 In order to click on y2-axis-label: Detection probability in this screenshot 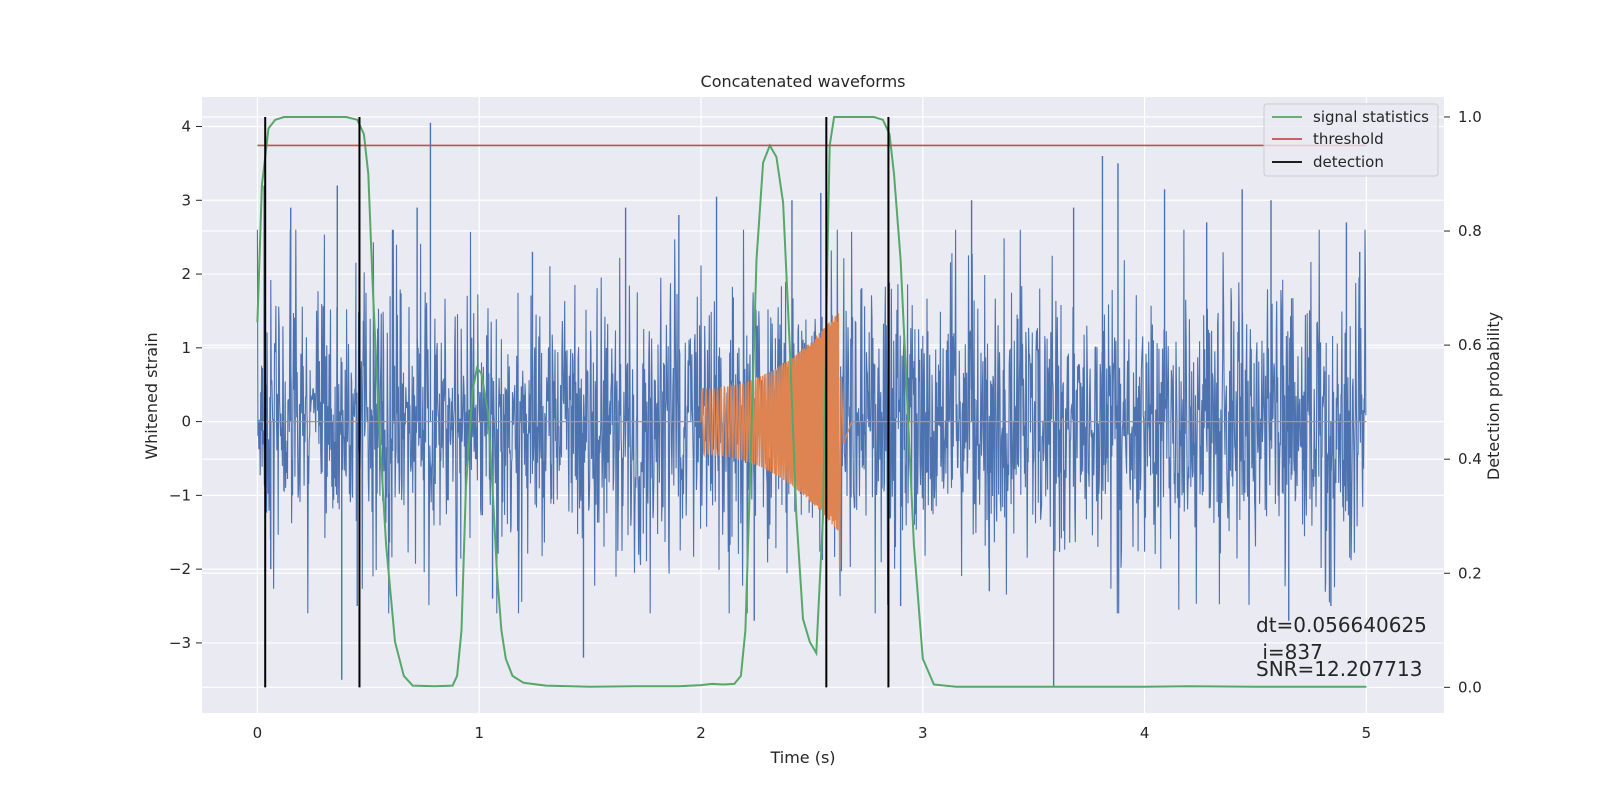, I will do `click(1493, 396)`.